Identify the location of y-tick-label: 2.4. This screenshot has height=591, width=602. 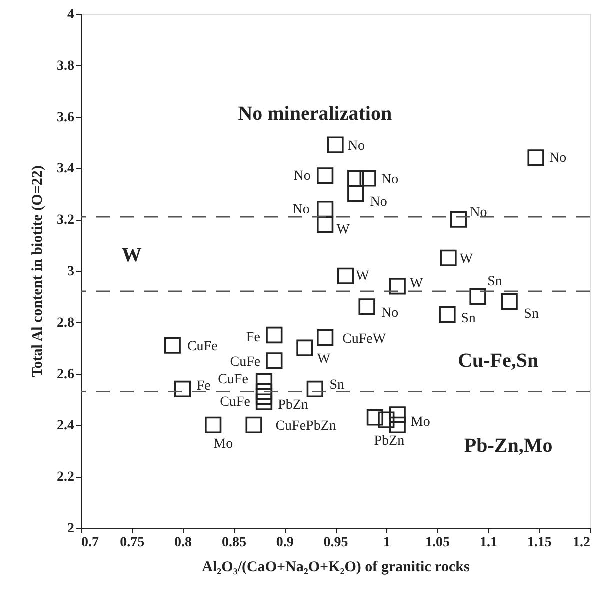
(65, 426).